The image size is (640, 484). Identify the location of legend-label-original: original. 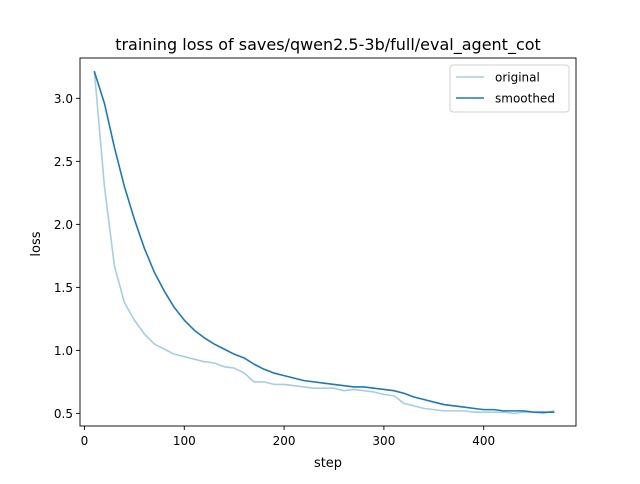
(517, 78).